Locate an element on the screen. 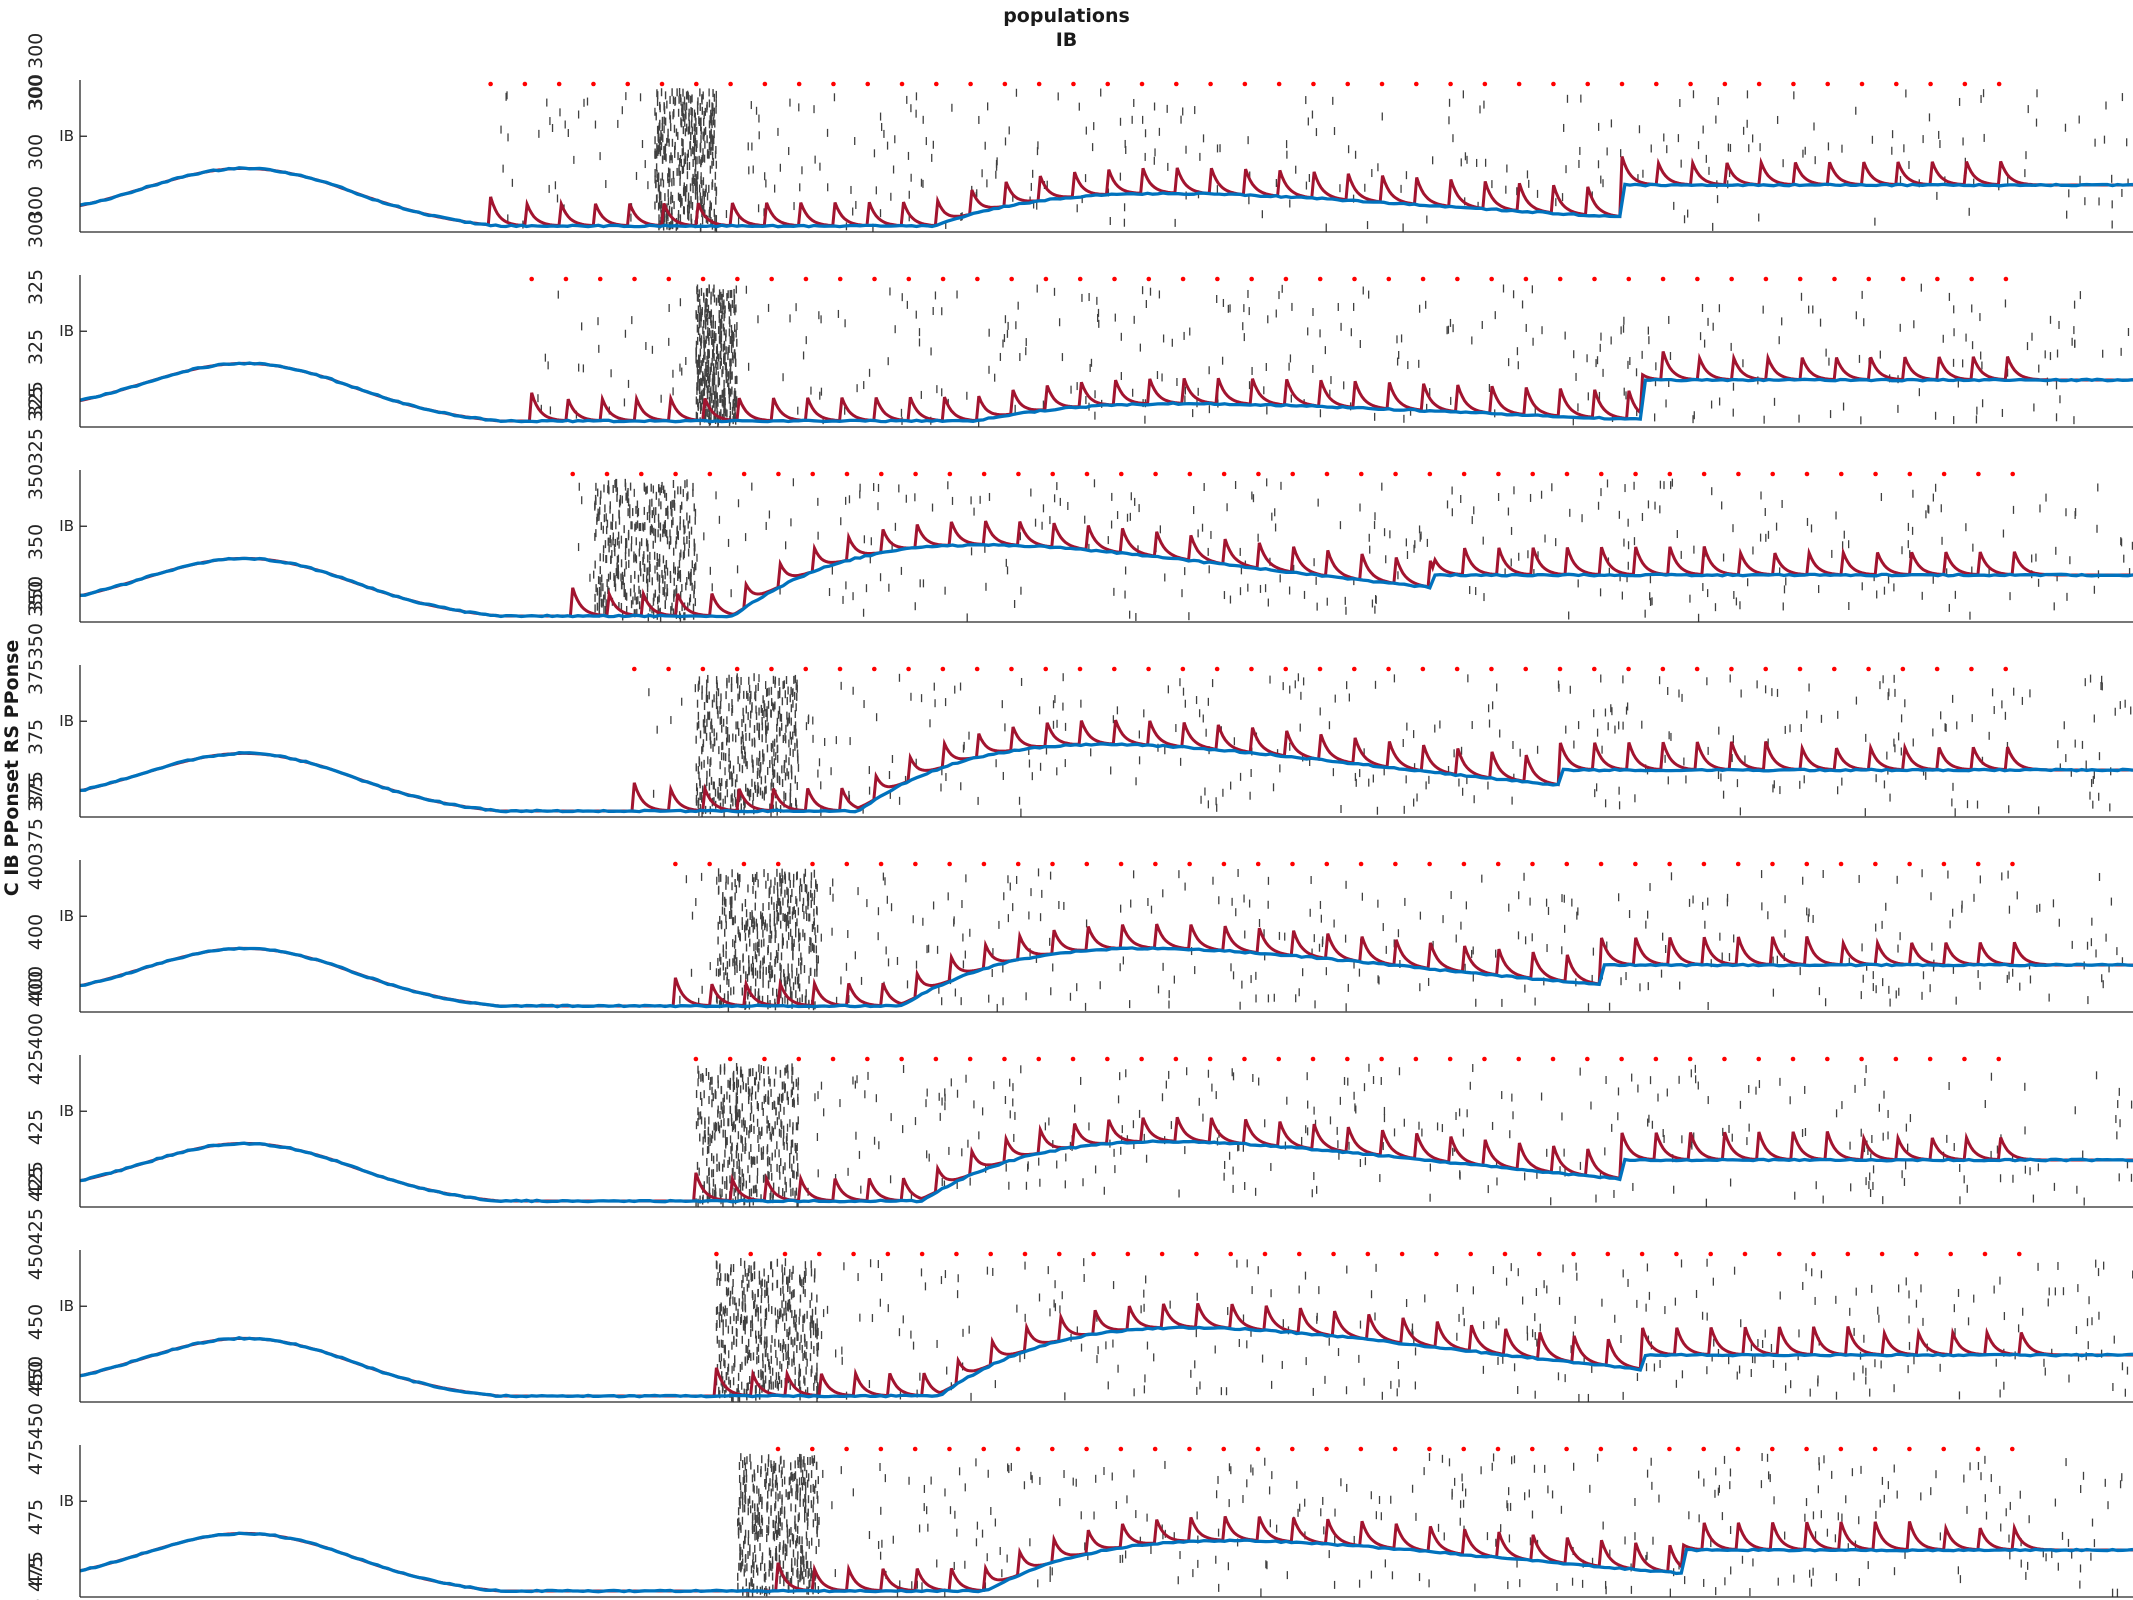  panel-value-label: 325 is located at coordinates (36, 399).